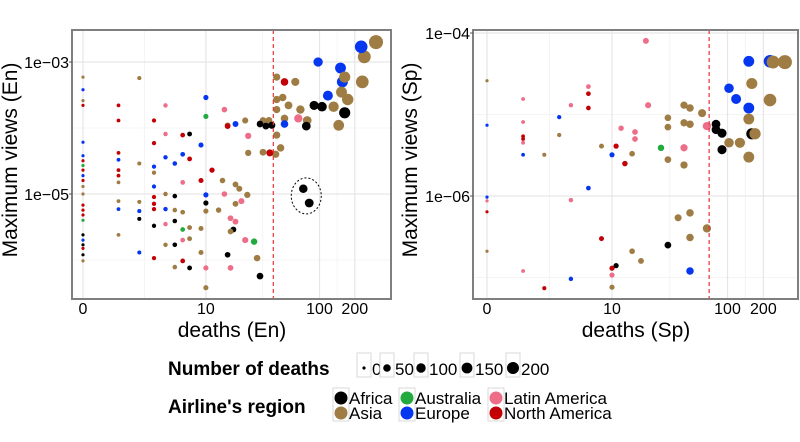  Describe the element at coordinates (206, 309) in the screenshot. I see `x-tick-label: 10` at that location.